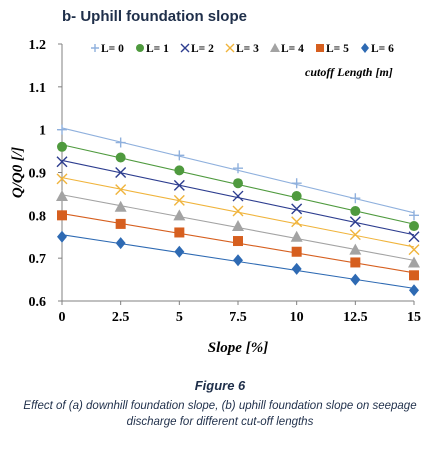  Describe the element at coordinates (179, 317) in the screenshot. I see `x-tick-label: 5` at that location.